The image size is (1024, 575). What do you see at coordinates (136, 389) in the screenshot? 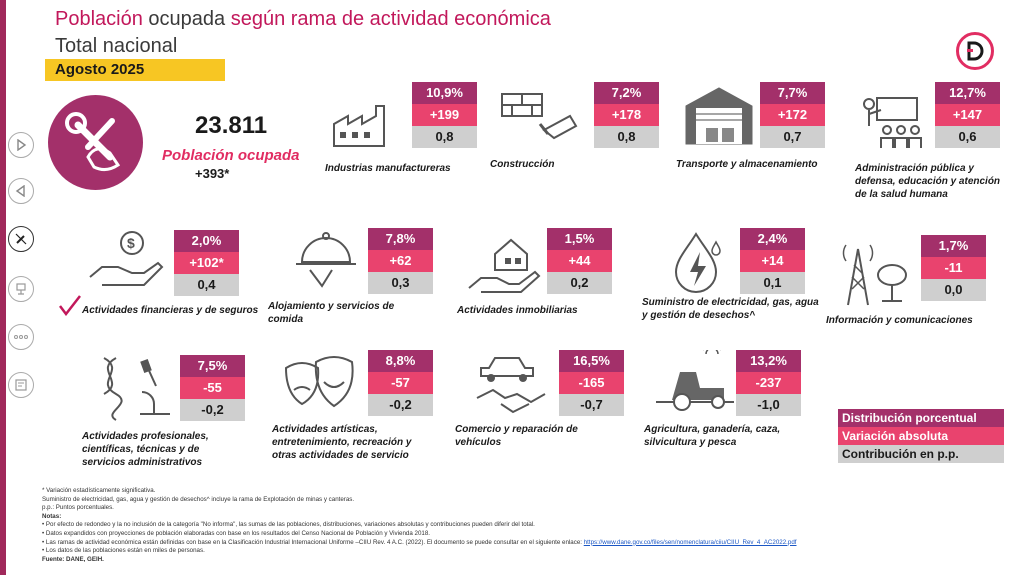
I see `dna-microscope-icon` at bounding box center [136, 389].